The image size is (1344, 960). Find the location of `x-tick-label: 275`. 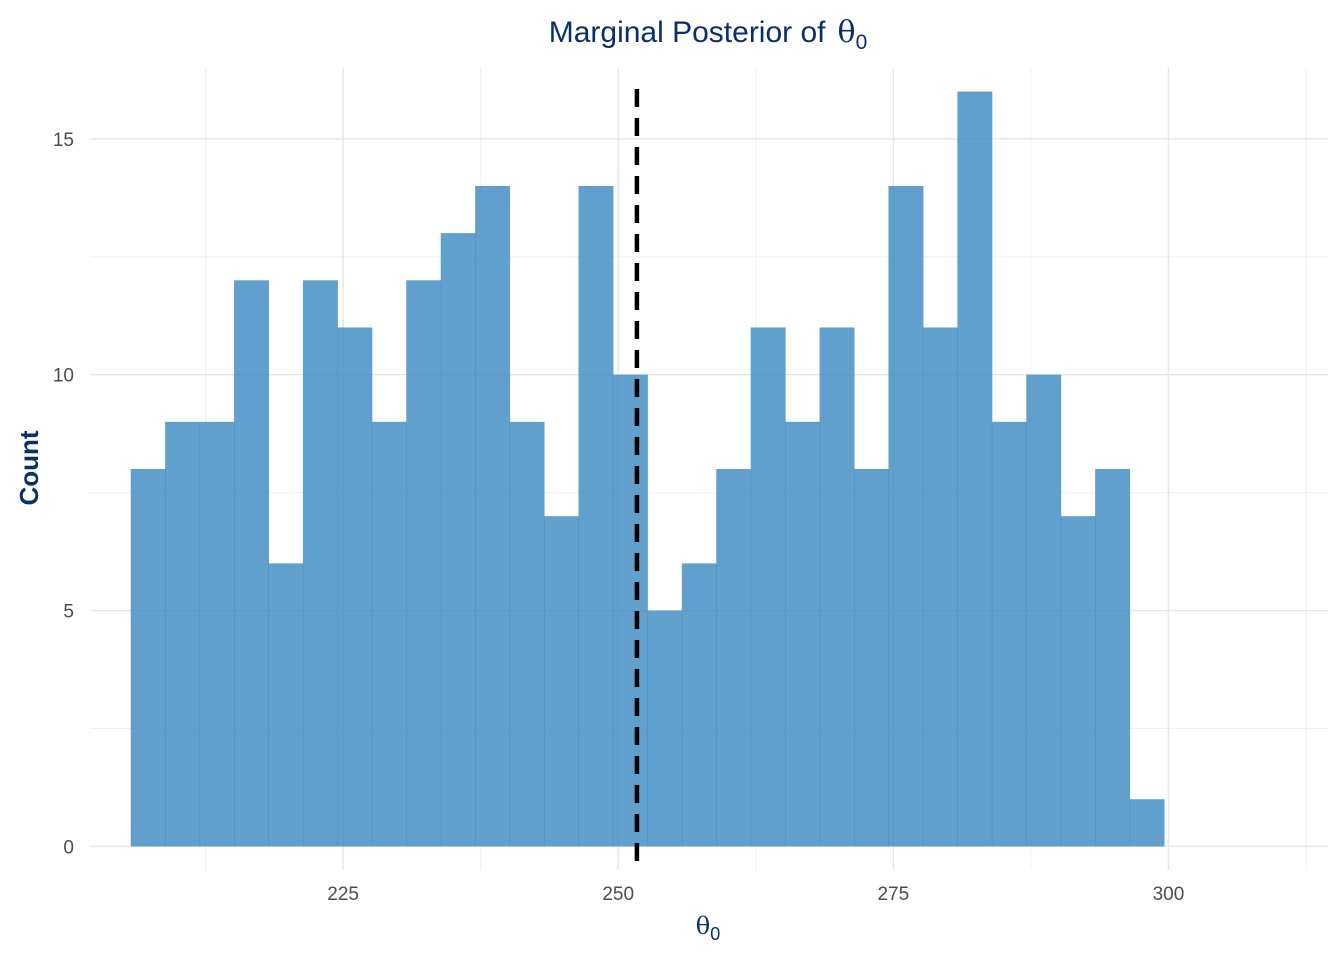

x-tick-label: 275 is located at coordinates (893, 894).